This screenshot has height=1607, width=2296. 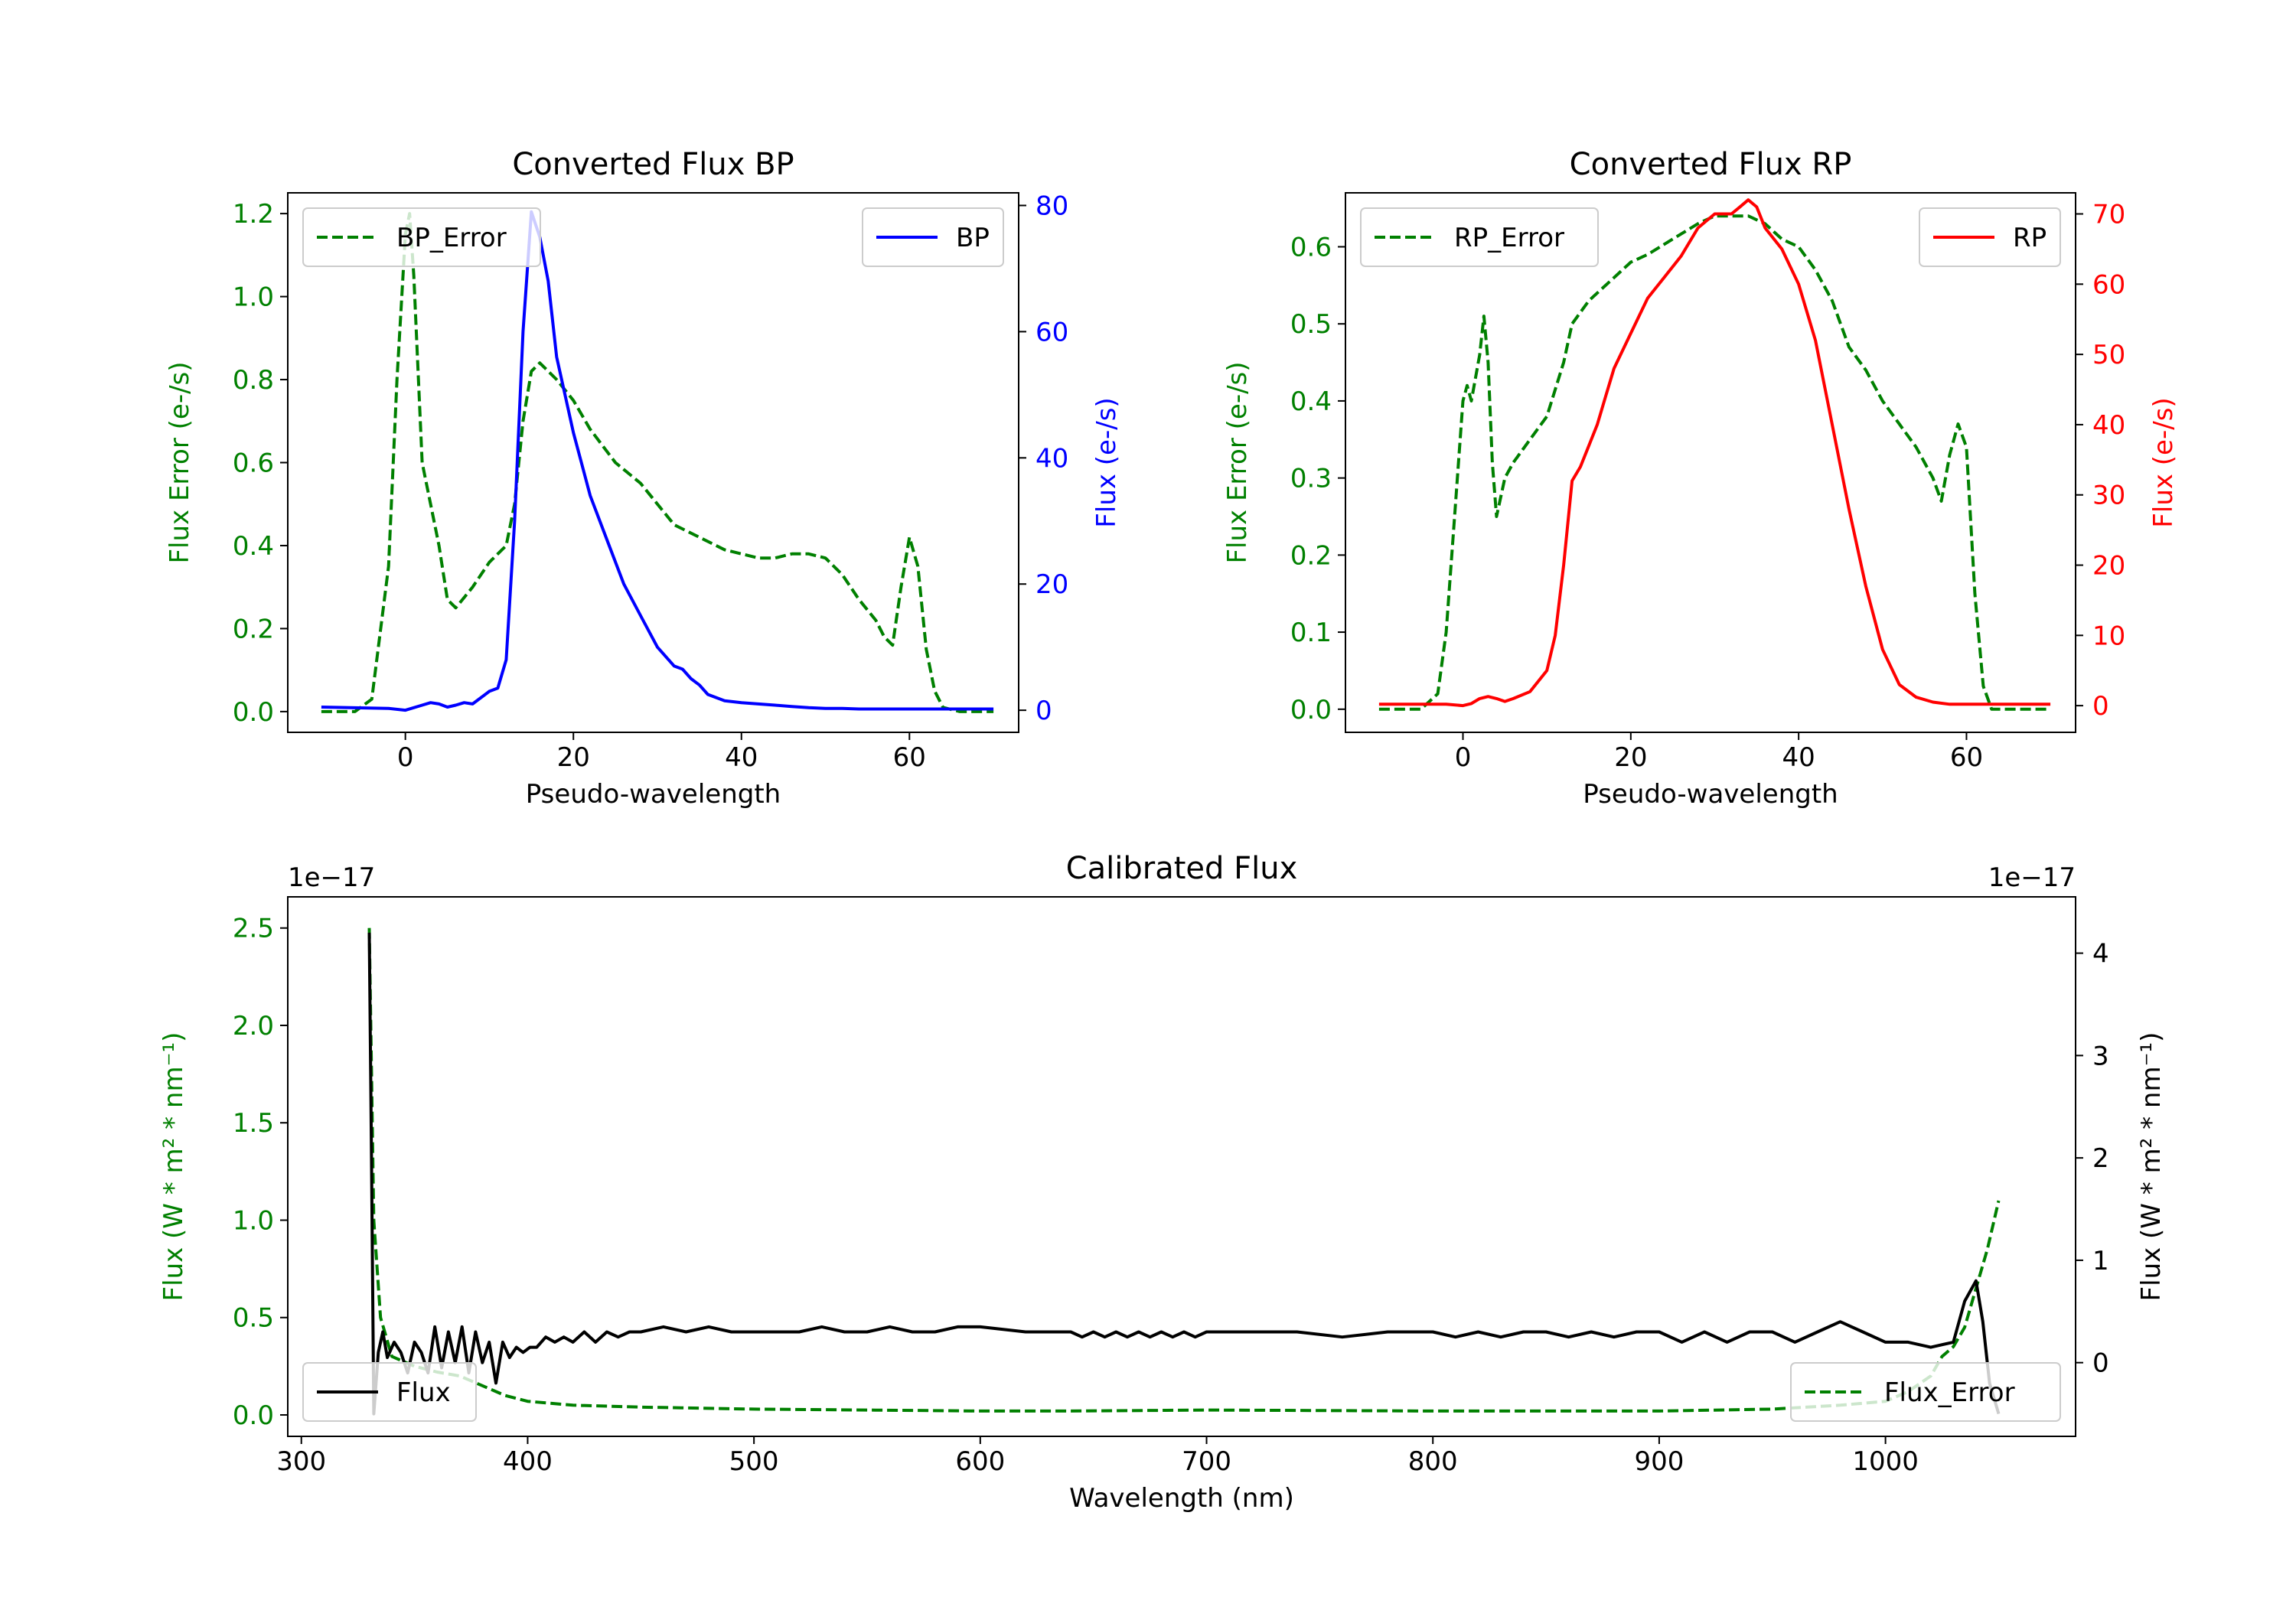 I want to click on y-left-tick-label: 0.3, so click(x=1311, y=479).